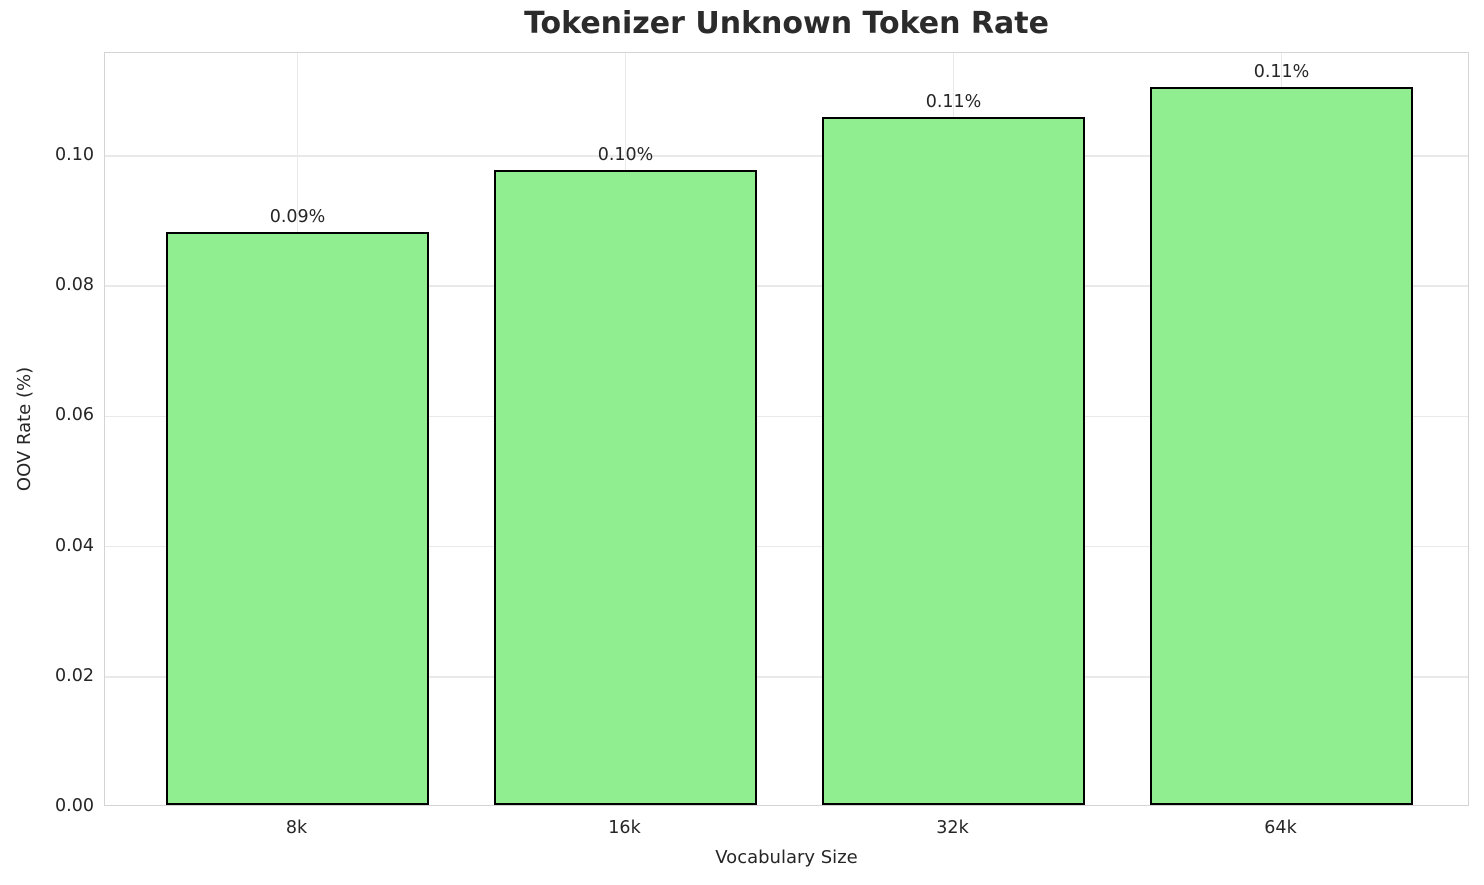  Describe the element at coordinates (786, 23) in the screenshot. I see `chart-title: Tokenizer Unknown Token Rate` at that location.